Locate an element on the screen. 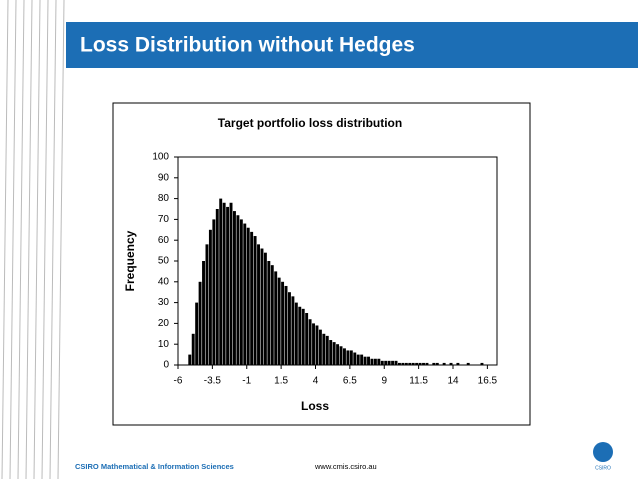 The image size is (638, 479). logo is located at coordinates (603, 452).